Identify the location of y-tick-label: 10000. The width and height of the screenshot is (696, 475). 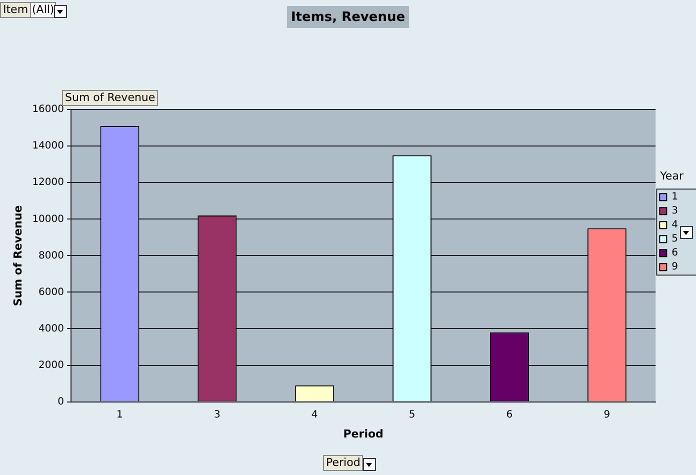
(48, 219).